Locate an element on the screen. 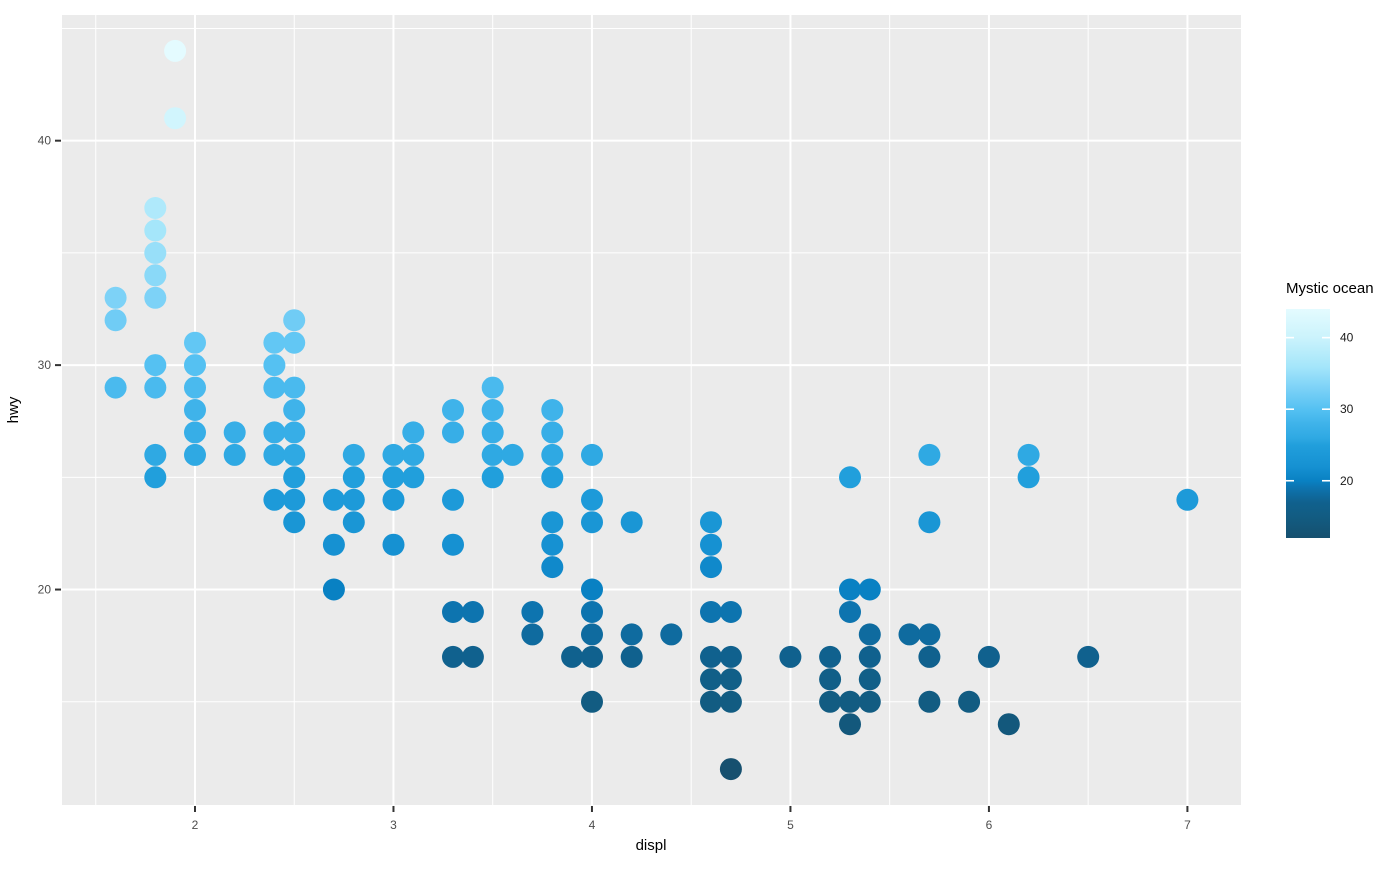 The height and width of the screenshot is (870, 1400). legend: Mystic ocean 40 30 20 is located at coordinates (1330, 409).